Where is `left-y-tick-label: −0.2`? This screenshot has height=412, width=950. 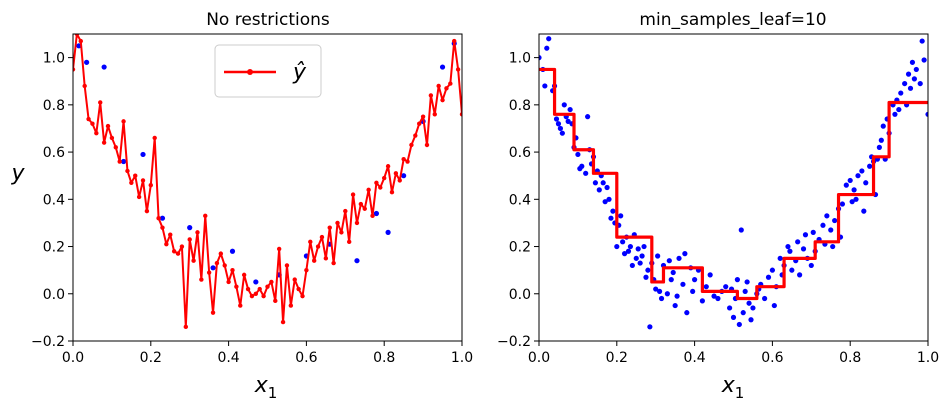
left-y-tick-label: −0.2 is located at coordinates (48, 342).